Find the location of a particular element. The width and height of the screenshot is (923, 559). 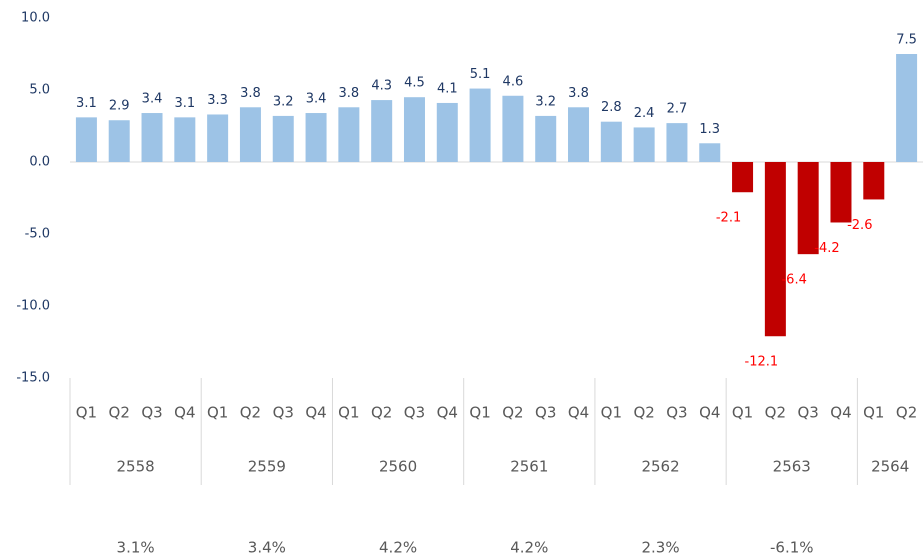

annual-label: -6.1% is located at coordinates (792, 548).